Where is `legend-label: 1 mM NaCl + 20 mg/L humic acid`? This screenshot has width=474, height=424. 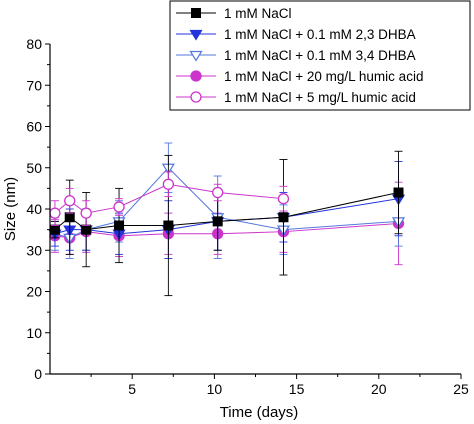 legend-label: 1 mM NaCl + 20 mg/L humic acid is located at coordinates (323, 76).